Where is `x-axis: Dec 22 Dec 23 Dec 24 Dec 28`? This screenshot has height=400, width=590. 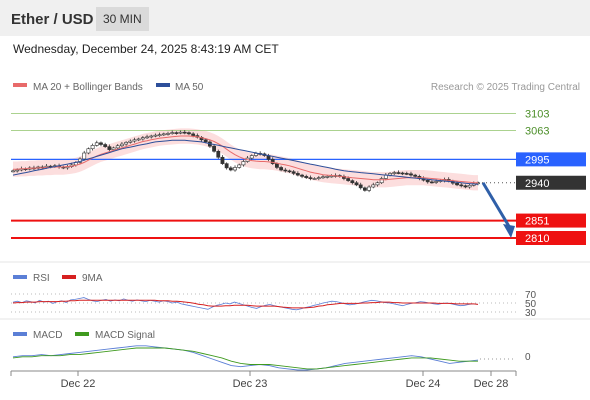 x-axis: Dec 22 Dec 23 Dec 24 Dec 28 is located at coordinates (263, 380).